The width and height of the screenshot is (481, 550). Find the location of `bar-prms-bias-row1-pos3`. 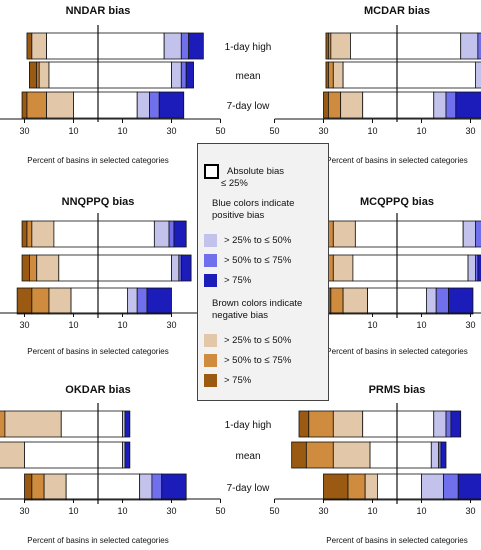

bar-prms-bias-row1-pos3 is located at coordinates (443, 455).